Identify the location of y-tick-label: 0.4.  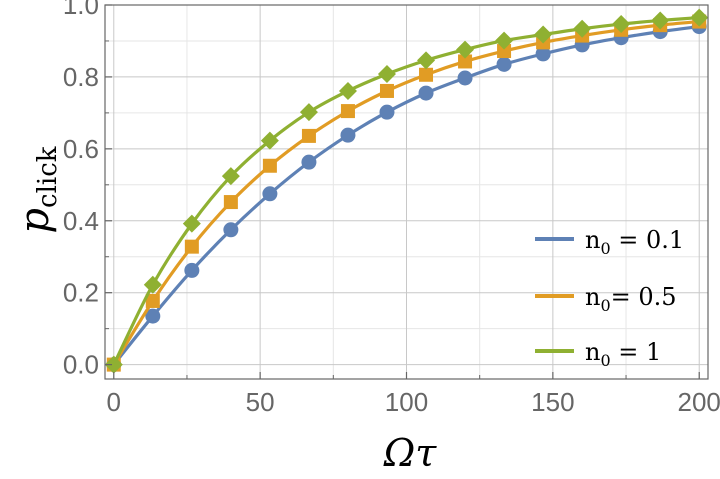
(81, 221).